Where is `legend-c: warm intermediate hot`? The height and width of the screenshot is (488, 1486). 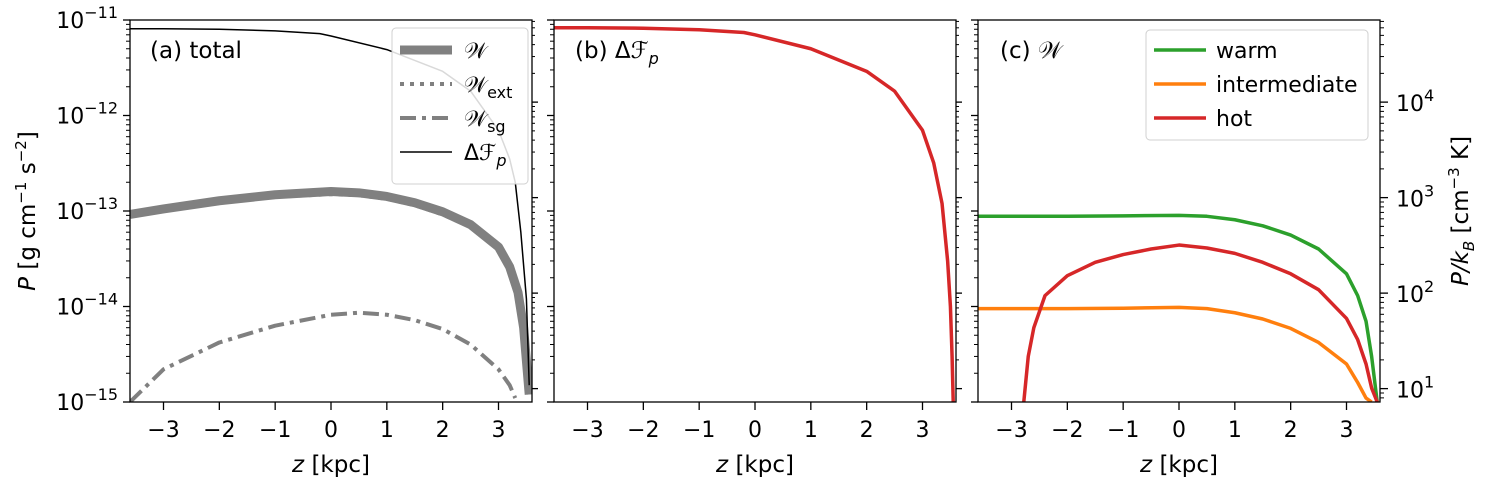
legend-c: warm intermediate hot is located at coordinates (1257, 85).